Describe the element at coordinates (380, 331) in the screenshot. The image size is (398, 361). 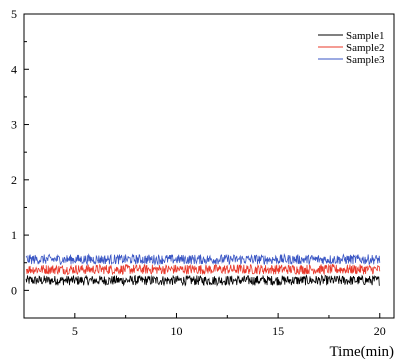
I see `x-tick-label: 20` at that location.